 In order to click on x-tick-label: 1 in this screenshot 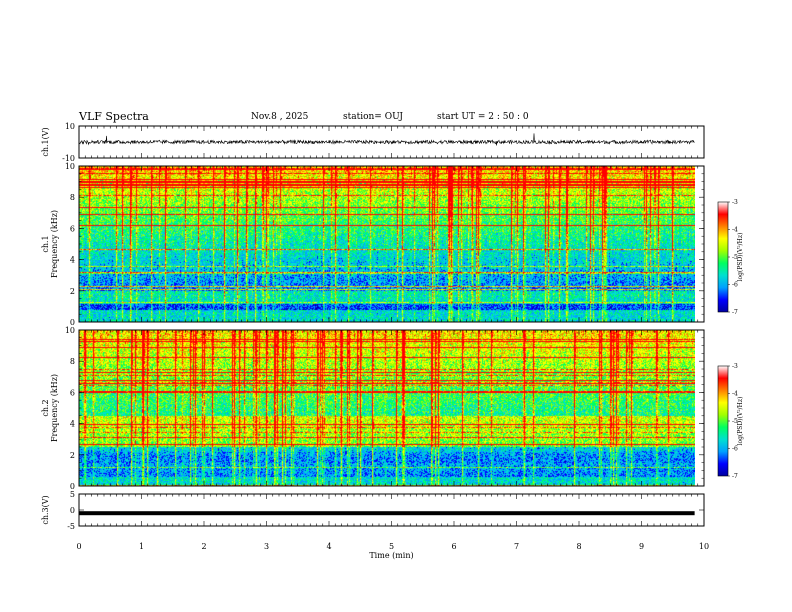, I will do `click(141, 546)`.